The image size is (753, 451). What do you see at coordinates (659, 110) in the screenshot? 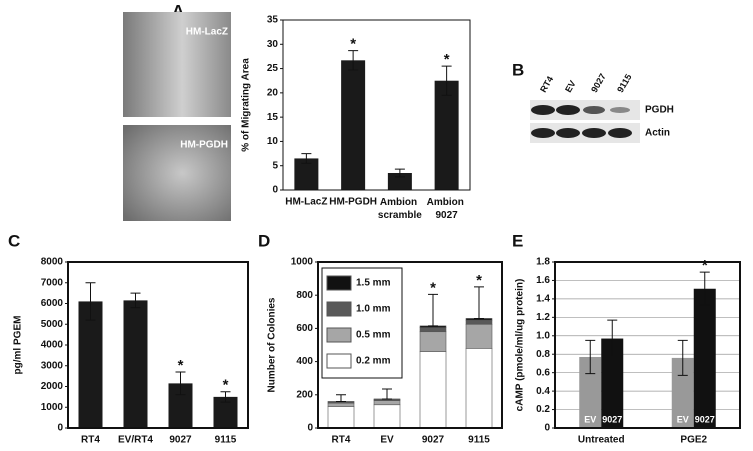
I see `blot-row-label: PGDH` at bounding box center [659, 110].